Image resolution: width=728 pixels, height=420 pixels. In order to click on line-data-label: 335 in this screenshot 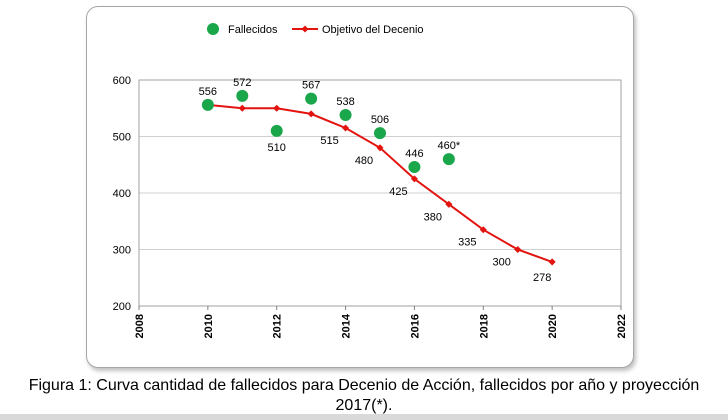, I will do `click(467, 243)`.